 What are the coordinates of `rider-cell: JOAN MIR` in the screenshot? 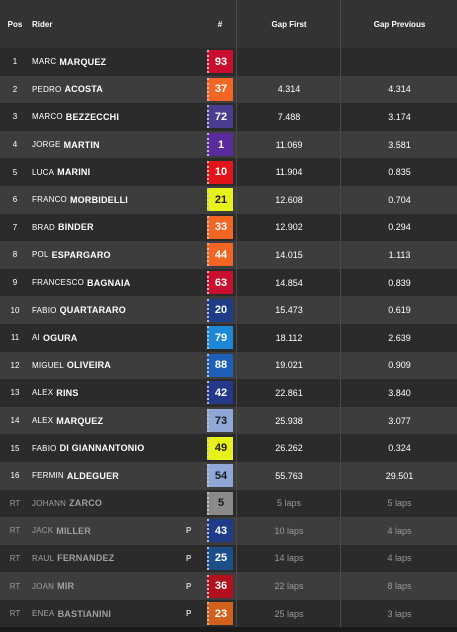 It's located at (117, 586).